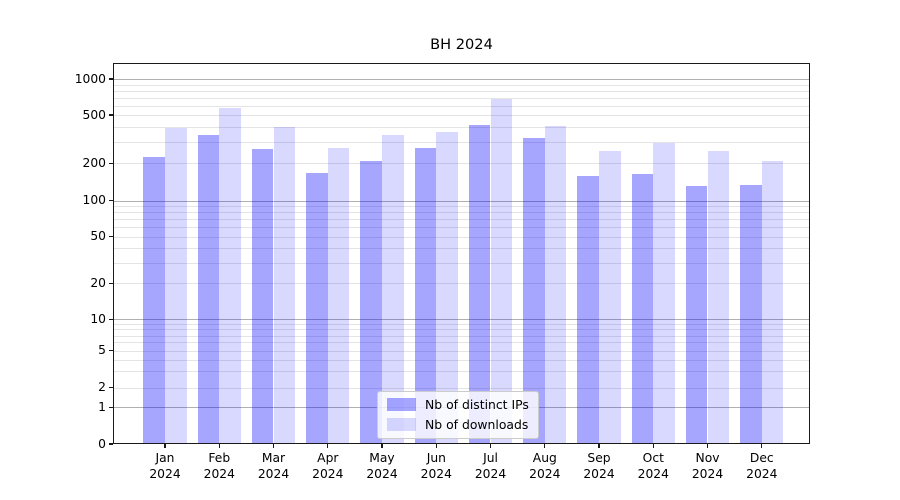  I want to click on y-axis-tick-label: 200, so click(94, 162).